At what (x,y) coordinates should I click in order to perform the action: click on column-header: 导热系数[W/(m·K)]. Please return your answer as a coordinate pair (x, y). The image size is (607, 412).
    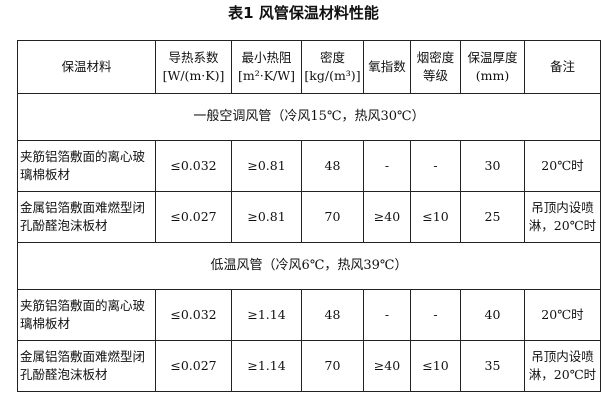
    Looking at the image, I should click on (193, 67).